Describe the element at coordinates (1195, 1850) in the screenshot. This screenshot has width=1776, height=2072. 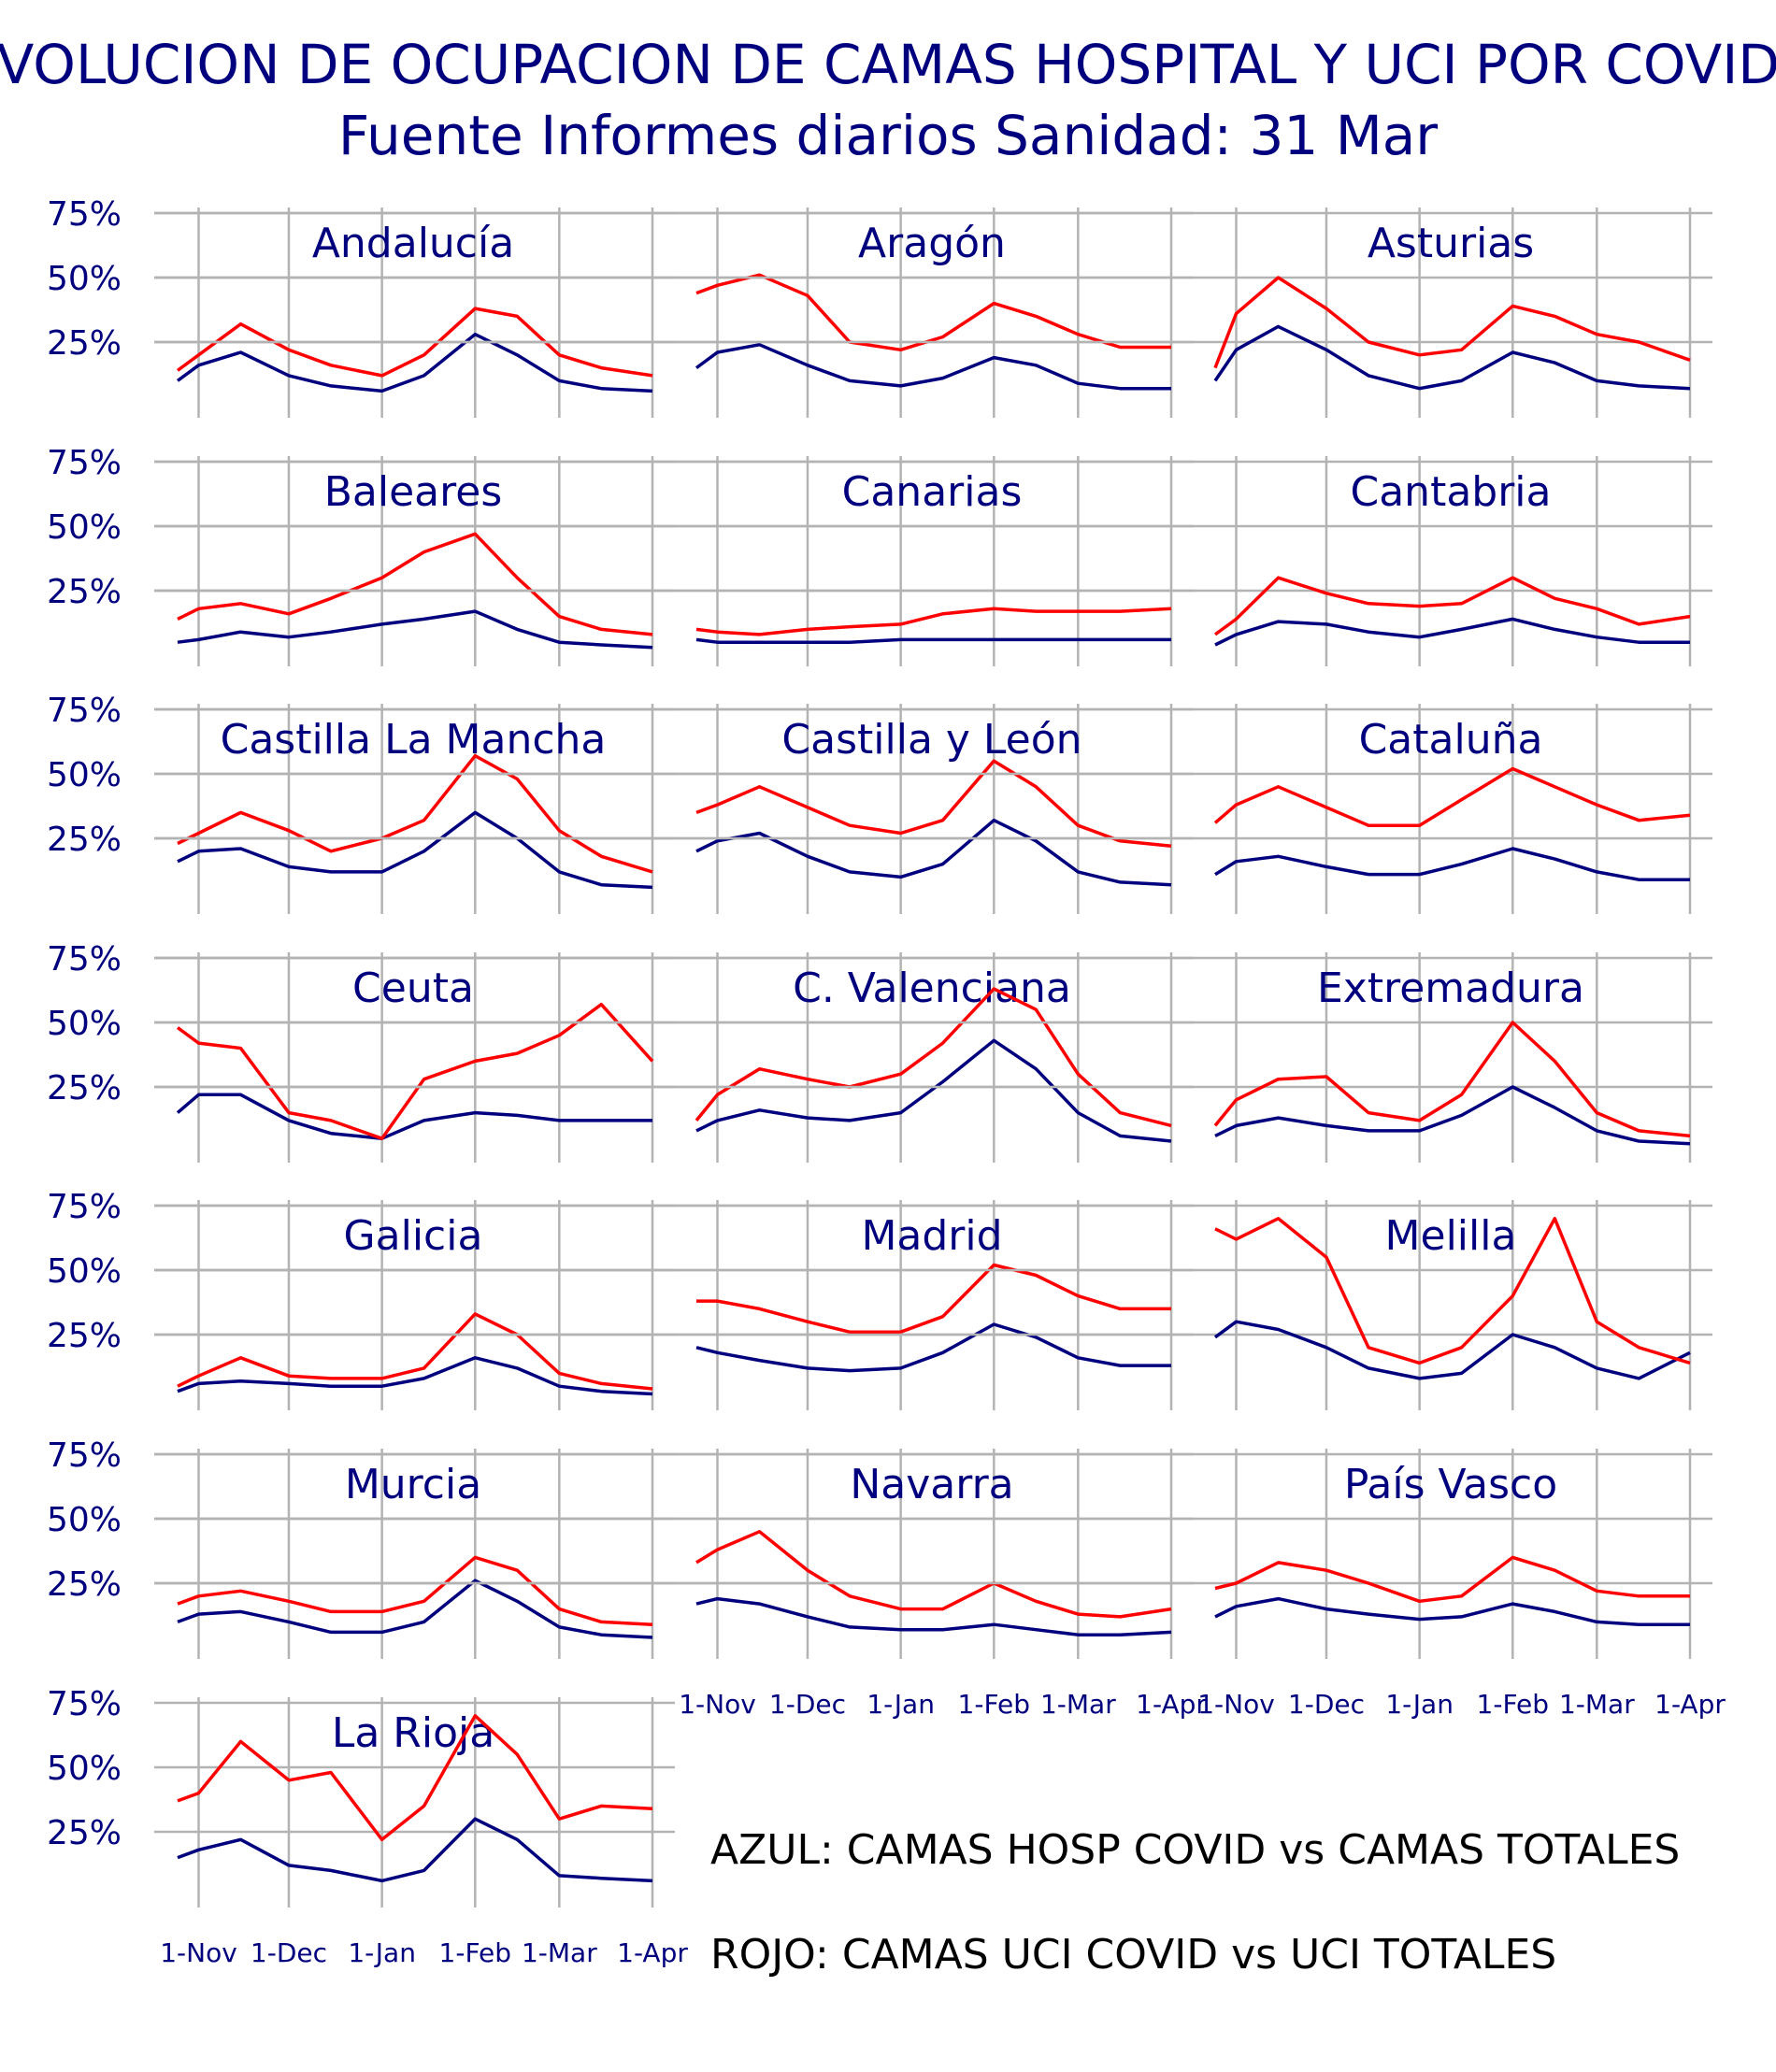
I see `legend-hosp: AZUL: CAMAS HOSP COVID vs CAMAS TOTALES` at that location.